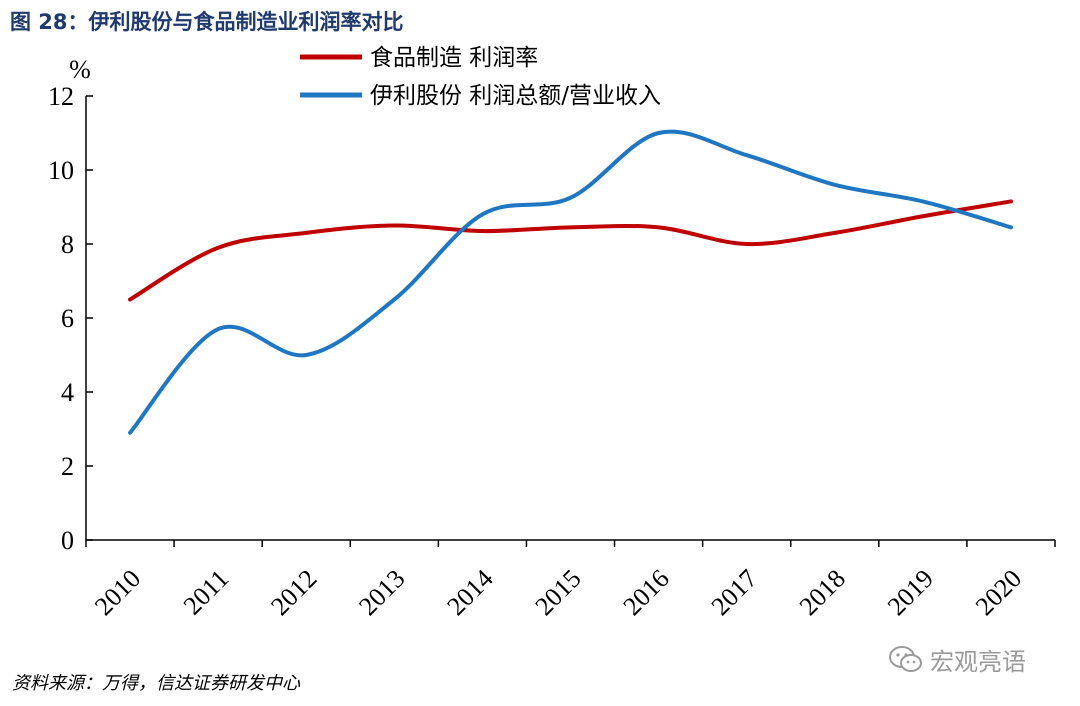  What do you see at coordinates (515, 96) in the screenshot?
I see `legend-label-yili: 伊利股份 利润总额/营业收入` at bounding box center [515, 96].